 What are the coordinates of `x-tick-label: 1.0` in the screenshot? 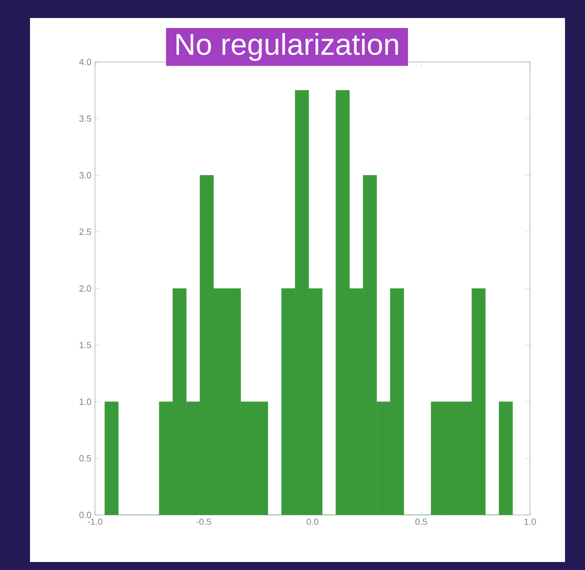 It's located at (530, 521).